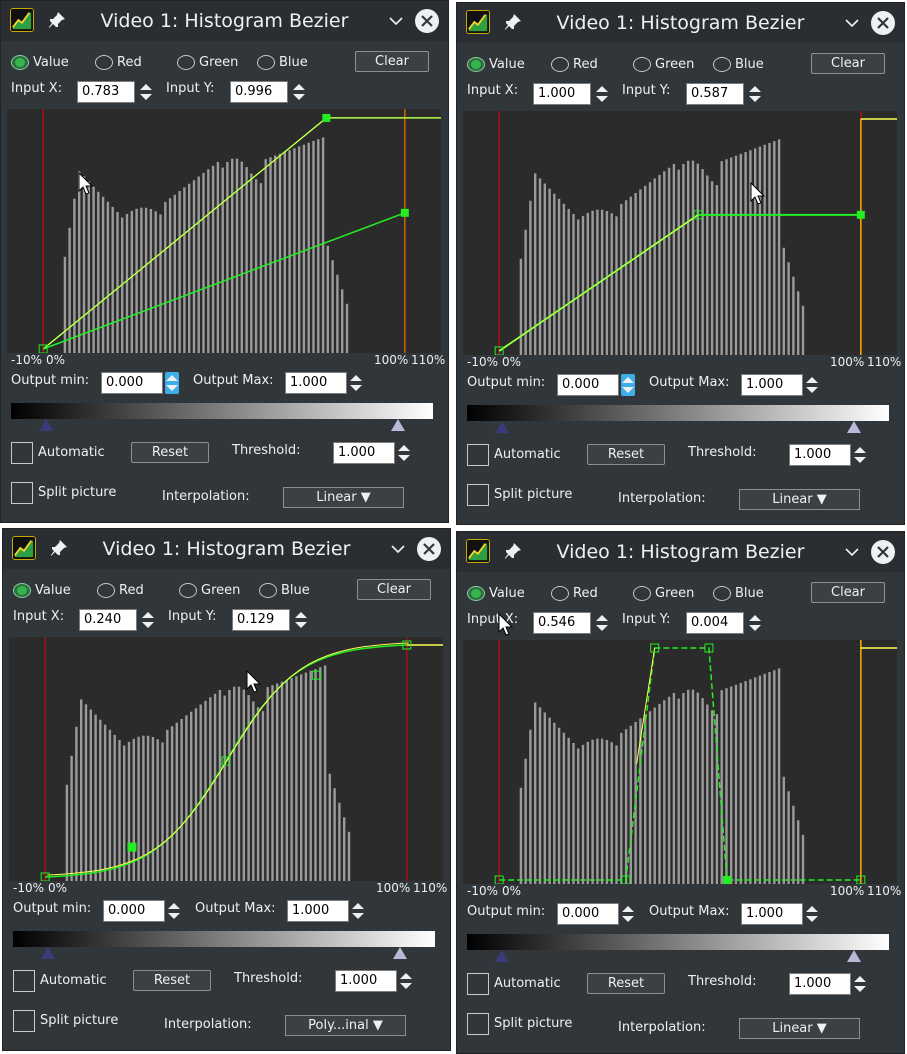 This screenshot has width=907, height=1054. I want to click on clear-button: Clear, so click(392, 61).